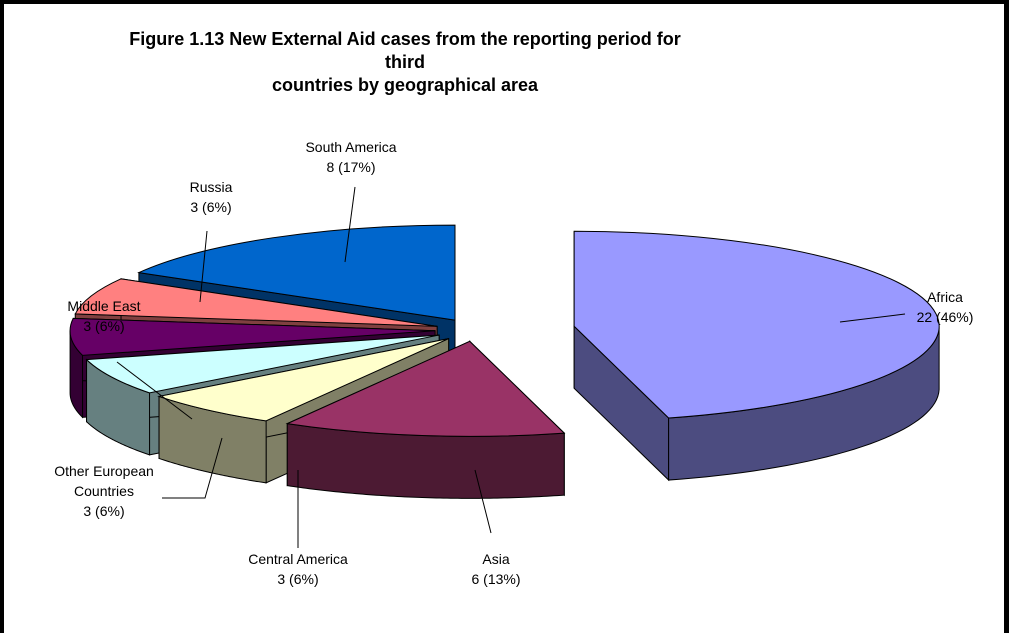 Image resolution: width=1009 pixels, height=633 pixels. I want to click on leader-line-other-european-countries, so click(192, 468).